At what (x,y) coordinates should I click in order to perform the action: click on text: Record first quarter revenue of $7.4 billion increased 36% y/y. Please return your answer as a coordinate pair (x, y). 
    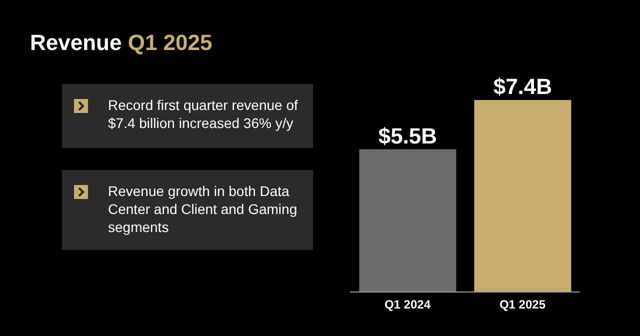
    Looking at the image, I should click on (187, 116).